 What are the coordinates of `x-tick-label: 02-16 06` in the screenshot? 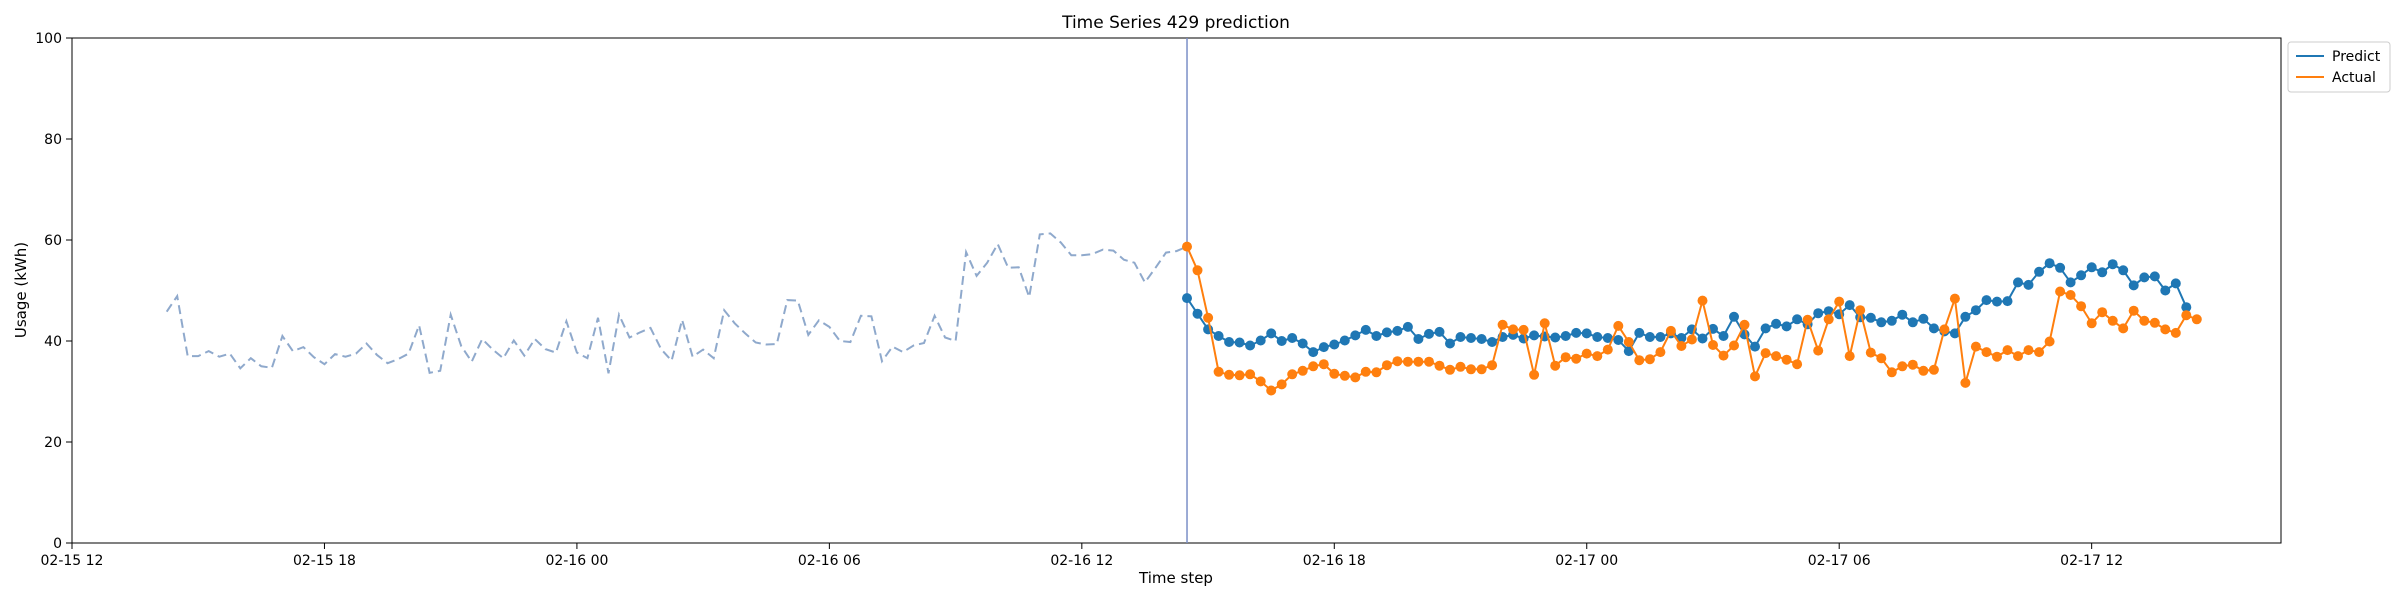 It's located at (829, 561).